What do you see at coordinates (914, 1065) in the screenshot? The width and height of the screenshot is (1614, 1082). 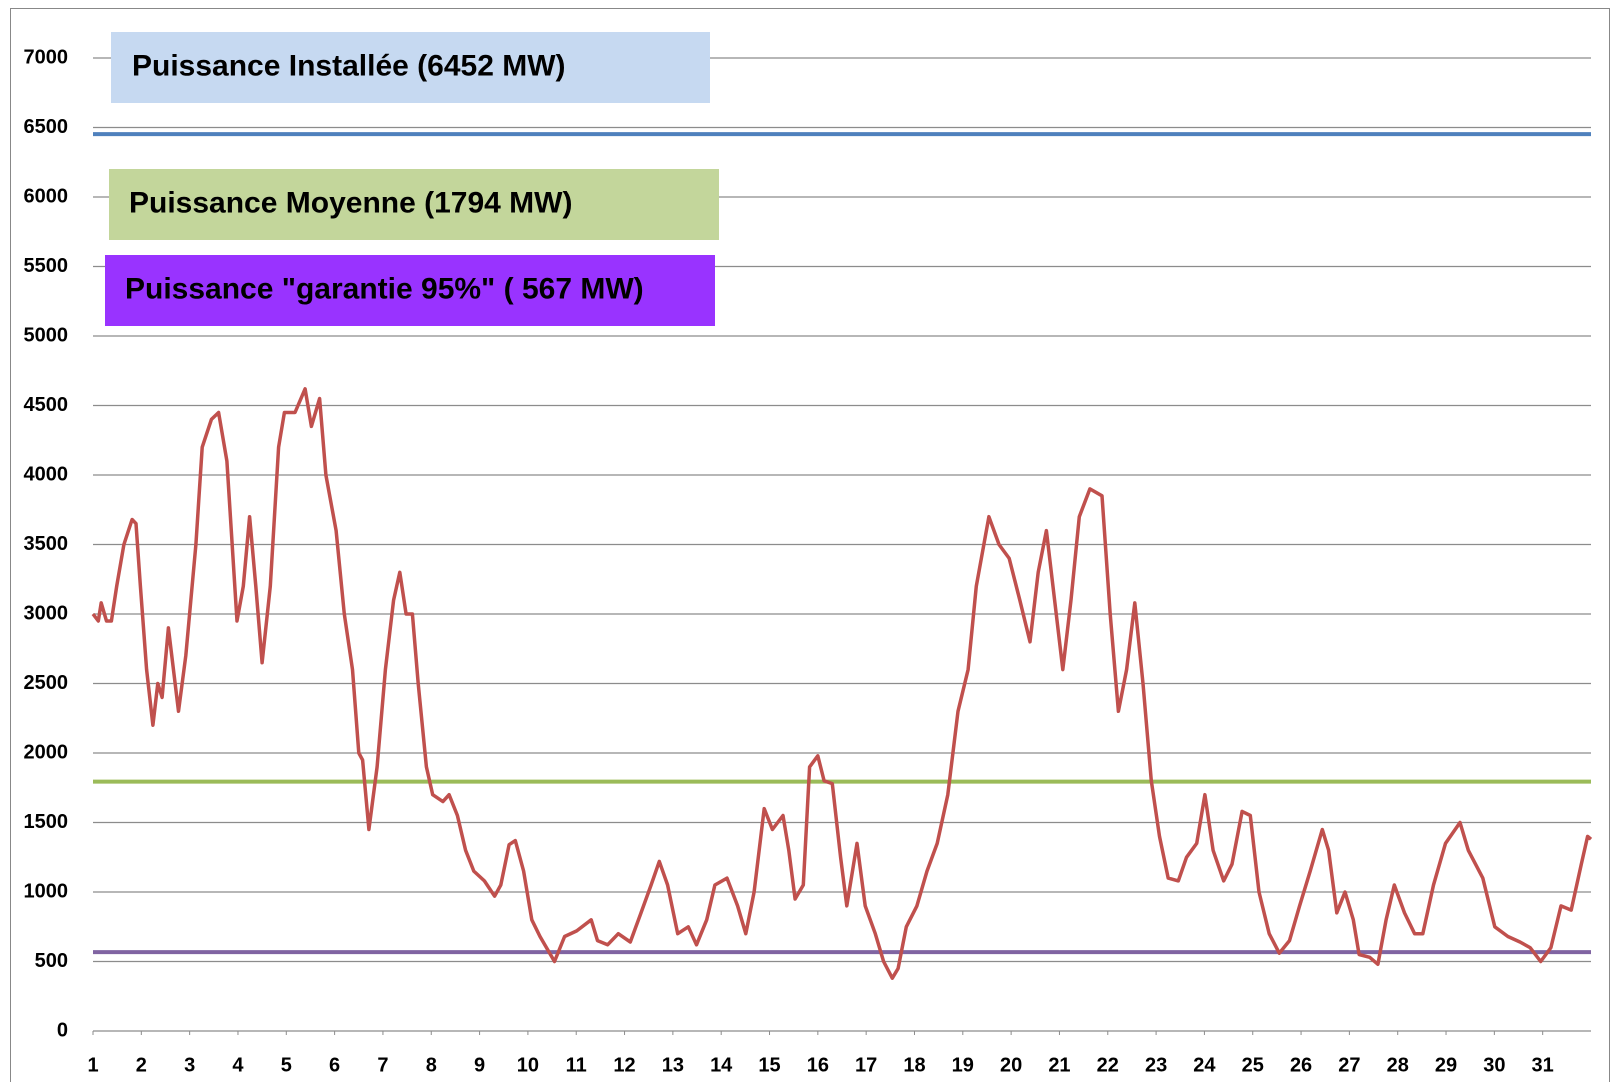 I see `x-tick-label: 18` at bounding box center [914, 1065].